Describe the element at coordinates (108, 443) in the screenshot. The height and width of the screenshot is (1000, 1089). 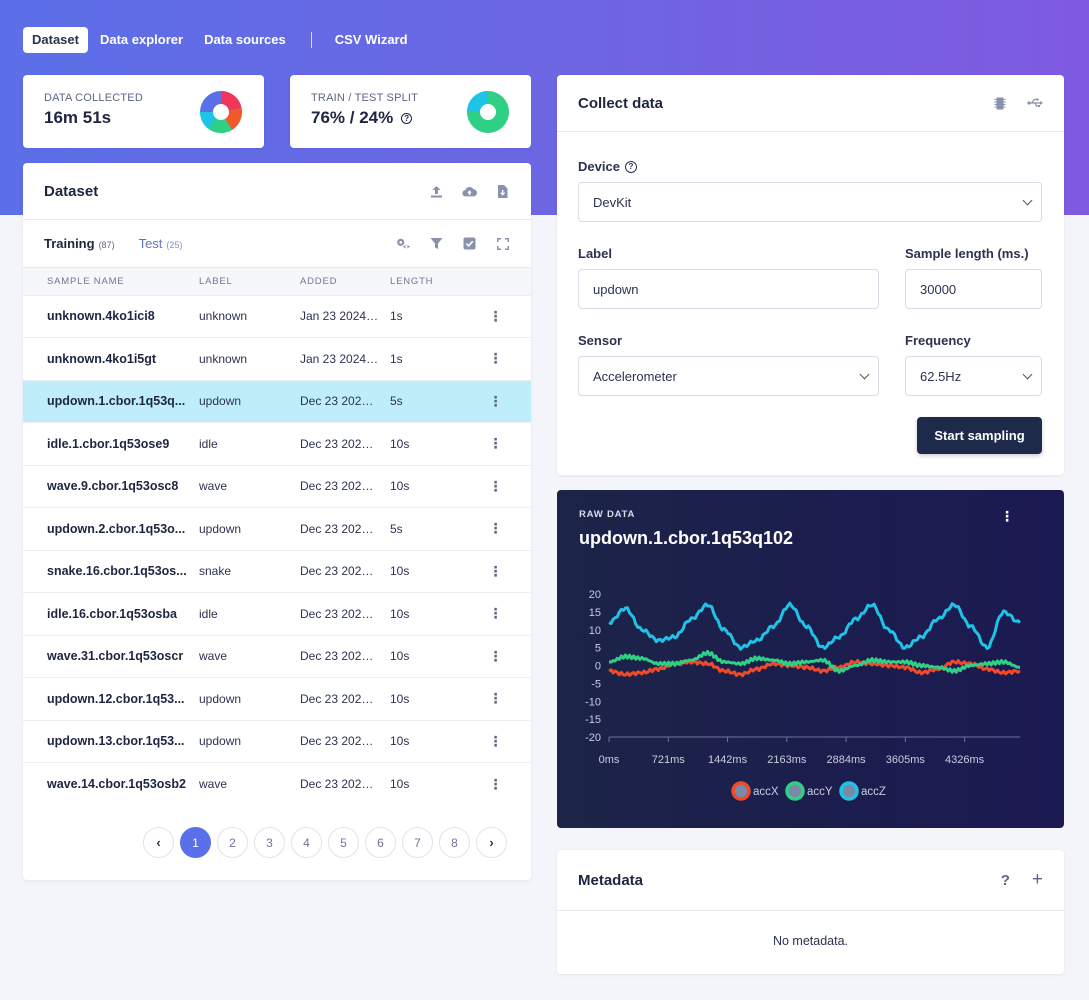
I see `sample-name: idle.1.cbor.1q53ose9` at that location.